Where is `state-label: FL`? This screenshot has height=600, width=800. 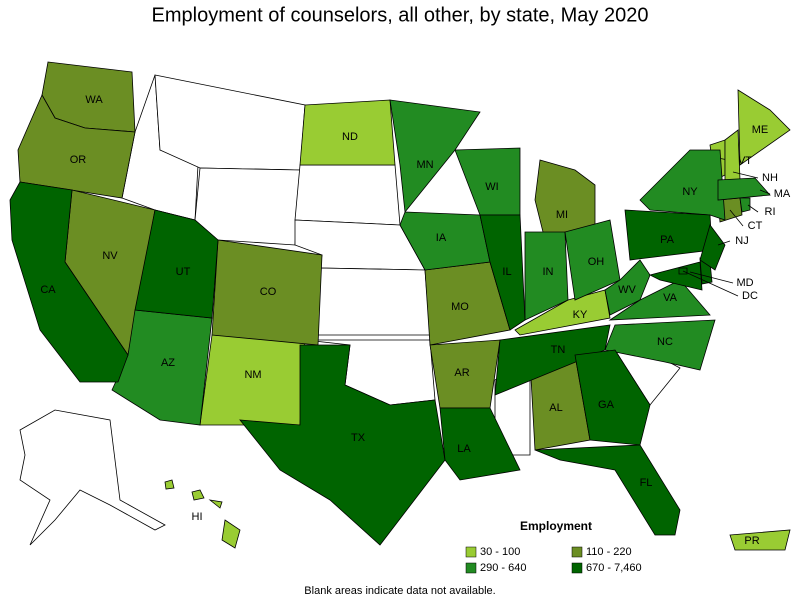
state-label: FL is located at coordinates (646, 483).